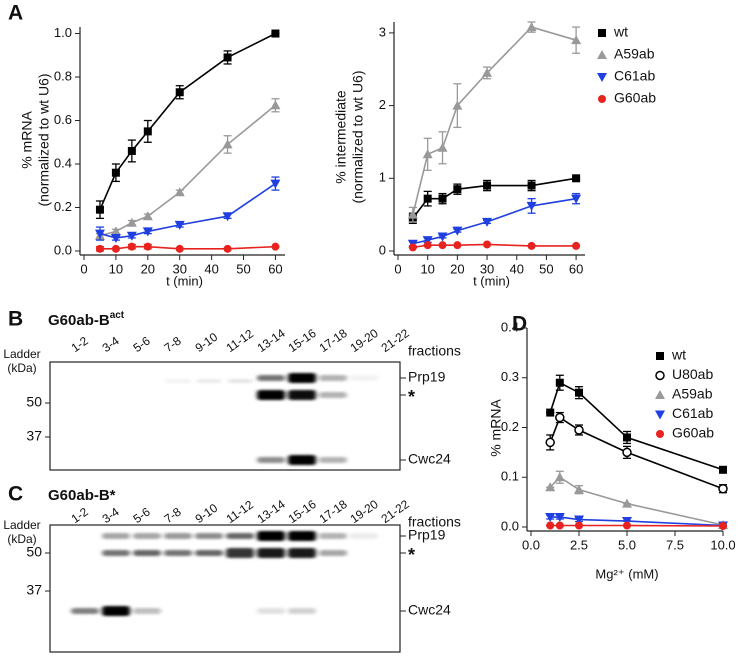 This screenshot has height=660, width=738. I want to click on y-tick-label: 0.0, so click(63, 249).